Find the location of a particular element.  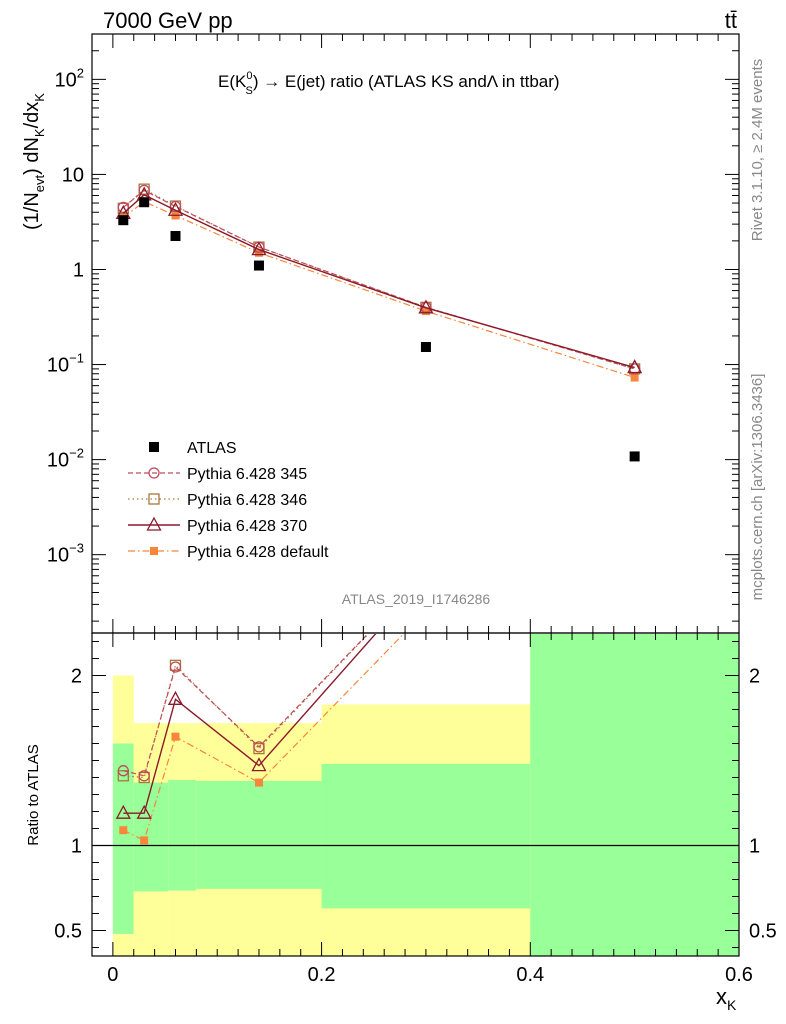

main-line-p346 is located at coordinates (378, 279).